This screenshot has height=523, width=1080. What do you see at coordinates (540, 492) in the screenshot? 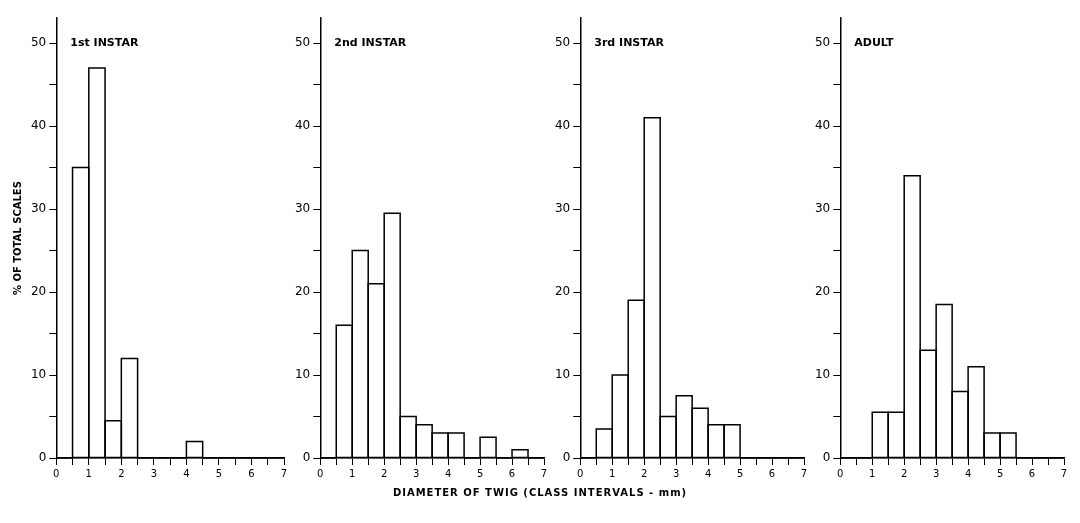
I see `x-axis-title: DIAMETER OF TWIG (CLASS INTERVALS - mm)` at bounding box center [540, 492].